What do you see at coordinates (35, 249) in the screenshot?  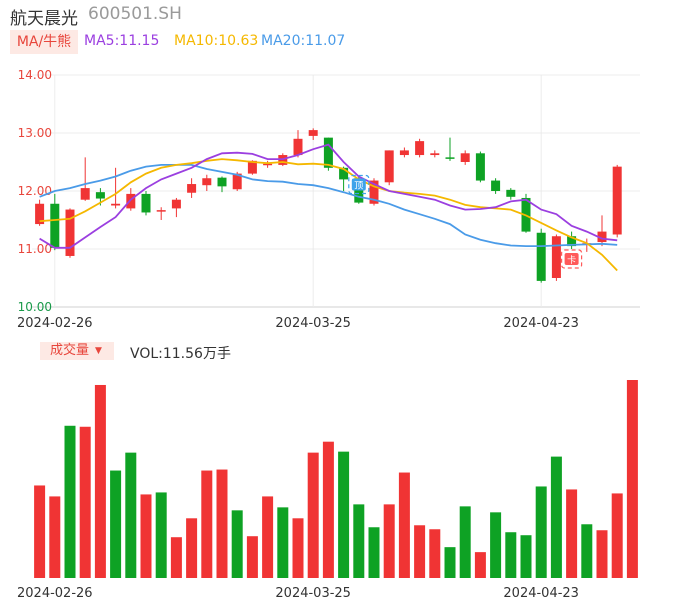 I see `price-tick-label: 11.00` at bounding box center [35, 249].